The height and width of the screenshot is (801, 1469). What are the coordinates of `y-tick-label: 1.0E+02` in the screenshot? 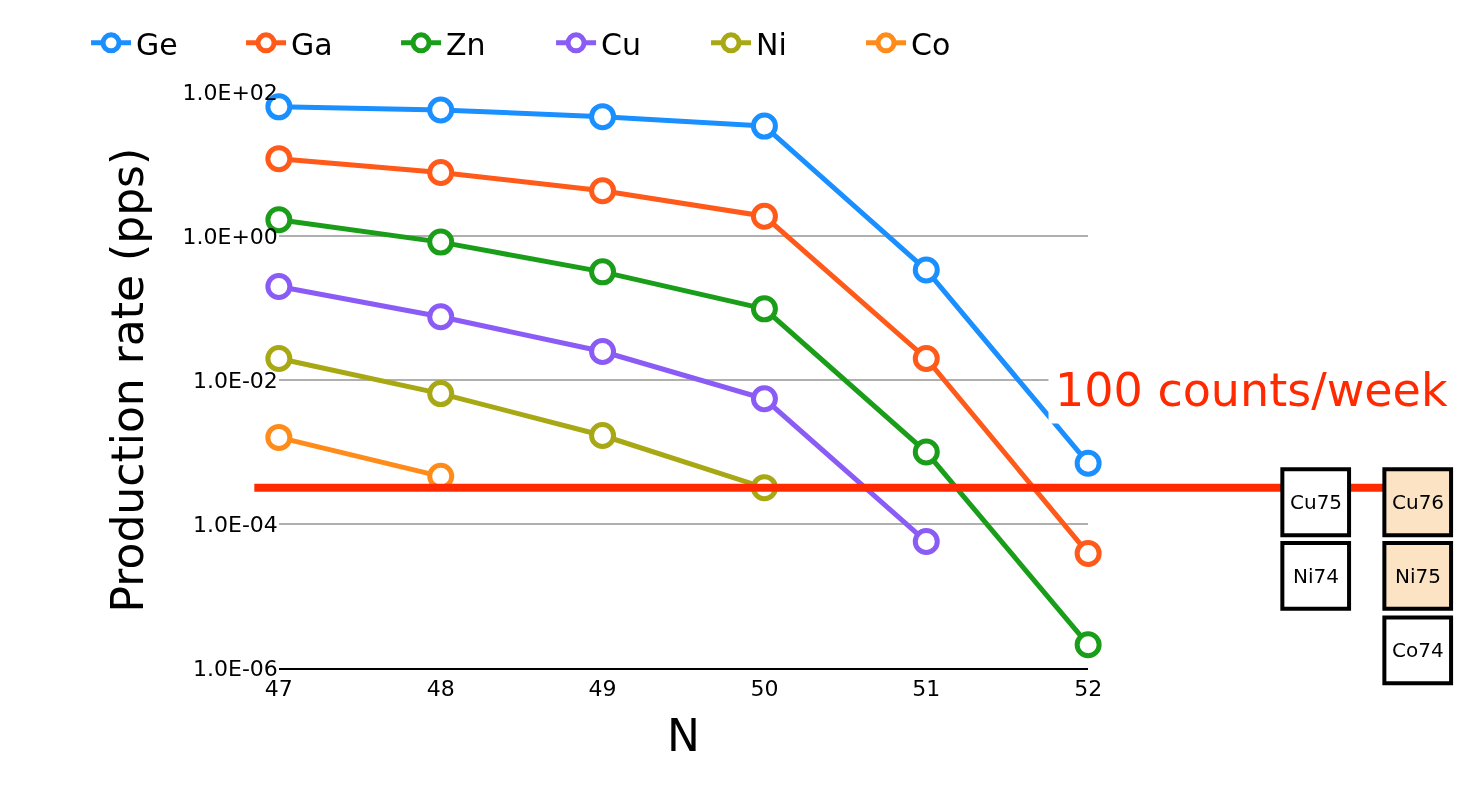 It's located at (230, 93).